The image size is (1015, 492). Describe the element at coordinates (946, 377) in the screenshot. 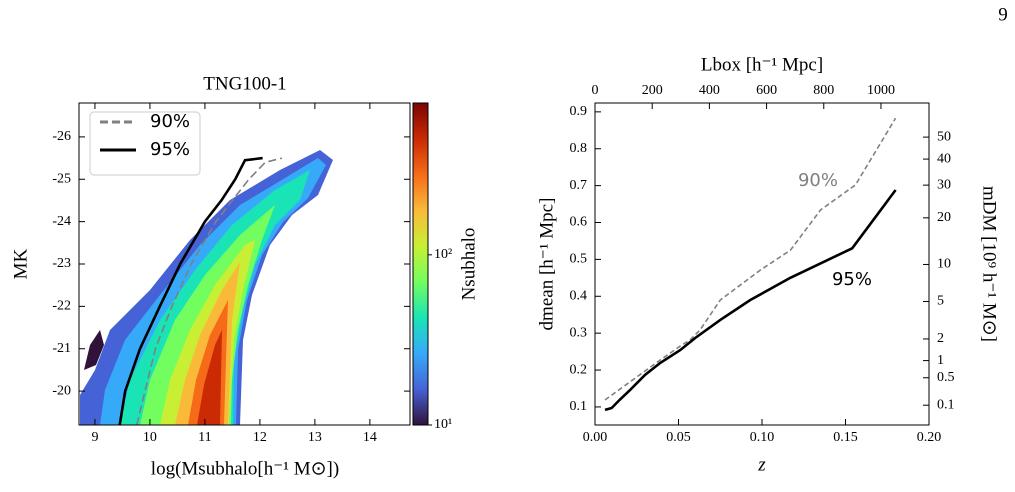

I see `y2-tick-label: 0.5` at that location.